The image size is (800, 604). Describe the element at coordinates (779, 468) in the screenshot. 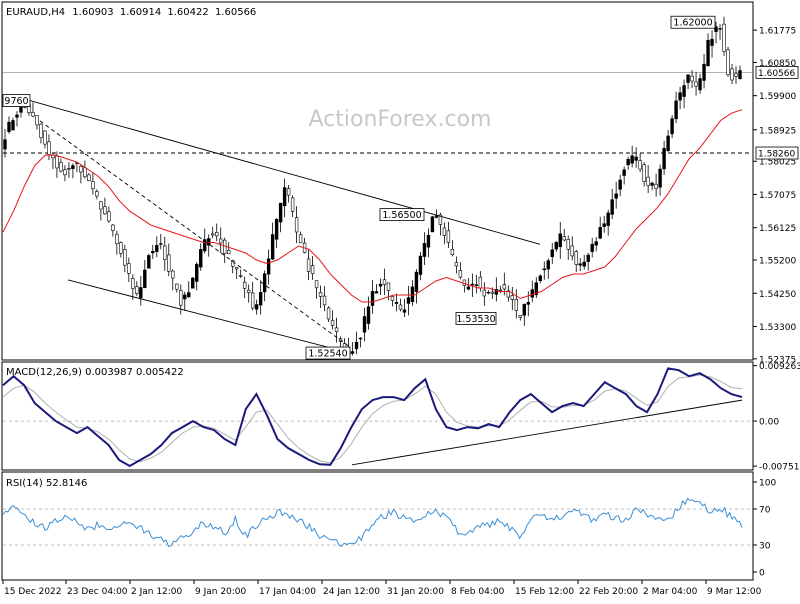

I see `macd-tick-label: -0.007517` at that location.